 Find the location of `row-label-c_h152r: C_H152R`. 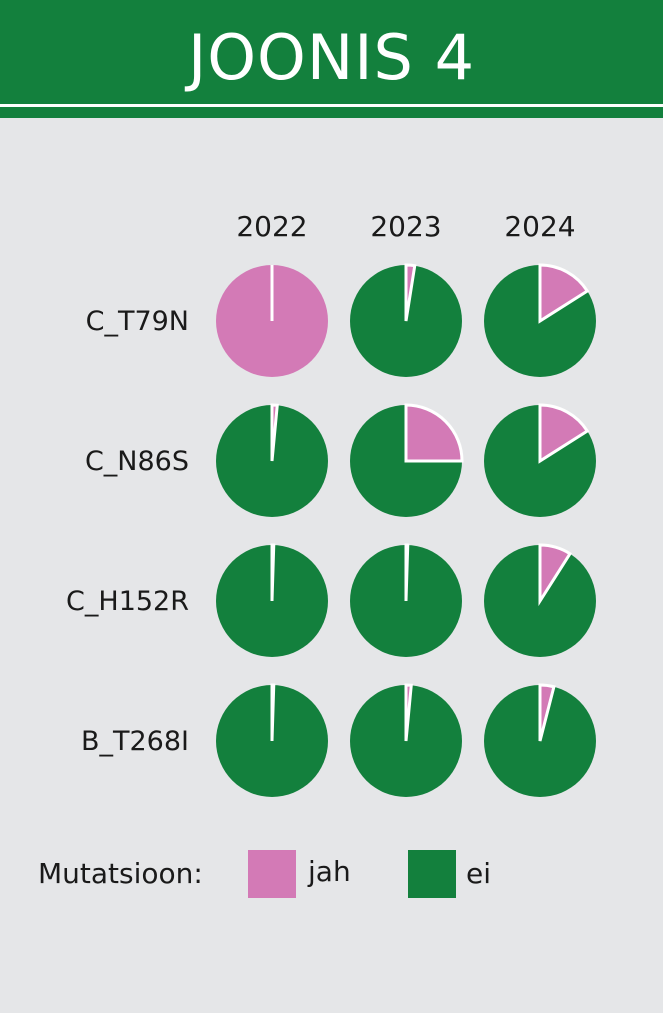

row-label-c_h152r: C_H152R is located at coordinates (127, 601).